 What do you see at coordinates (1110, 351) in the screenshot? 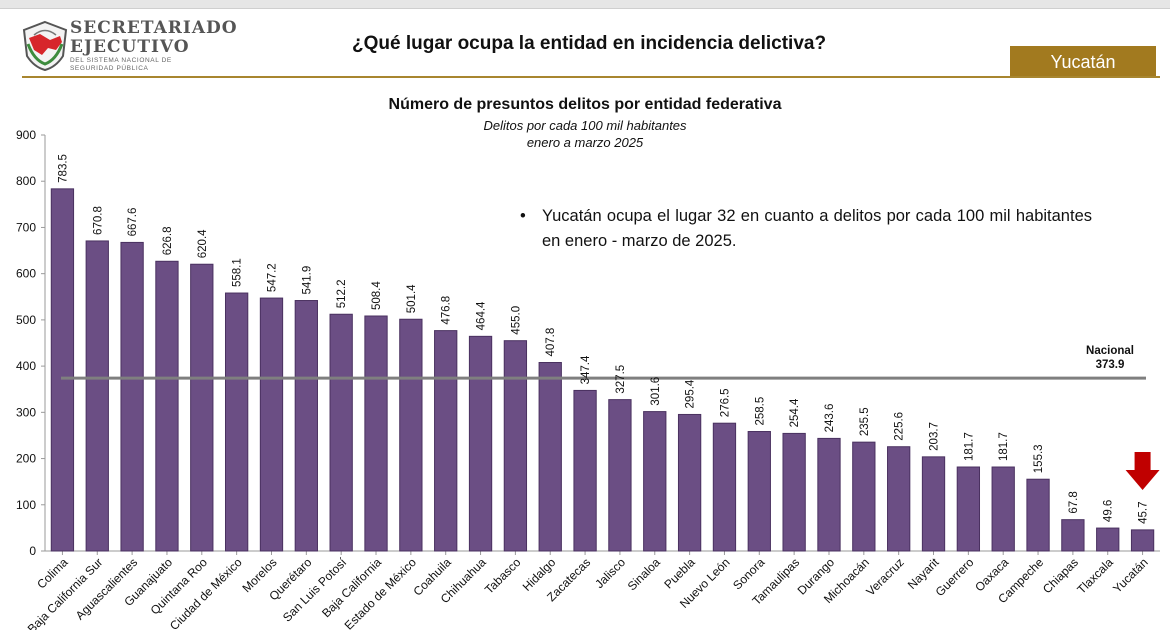
I see `reference-label: Nacional` at bounding box center [1110, 351].